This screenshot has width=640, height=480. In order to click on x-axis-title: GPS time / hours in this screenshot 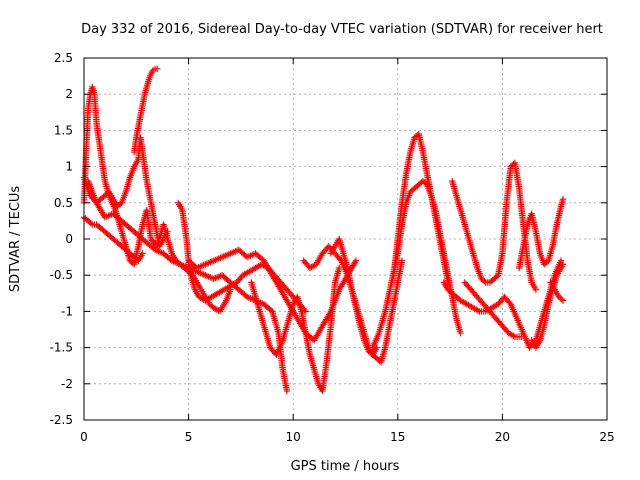, I will do `click(345, 466)`.